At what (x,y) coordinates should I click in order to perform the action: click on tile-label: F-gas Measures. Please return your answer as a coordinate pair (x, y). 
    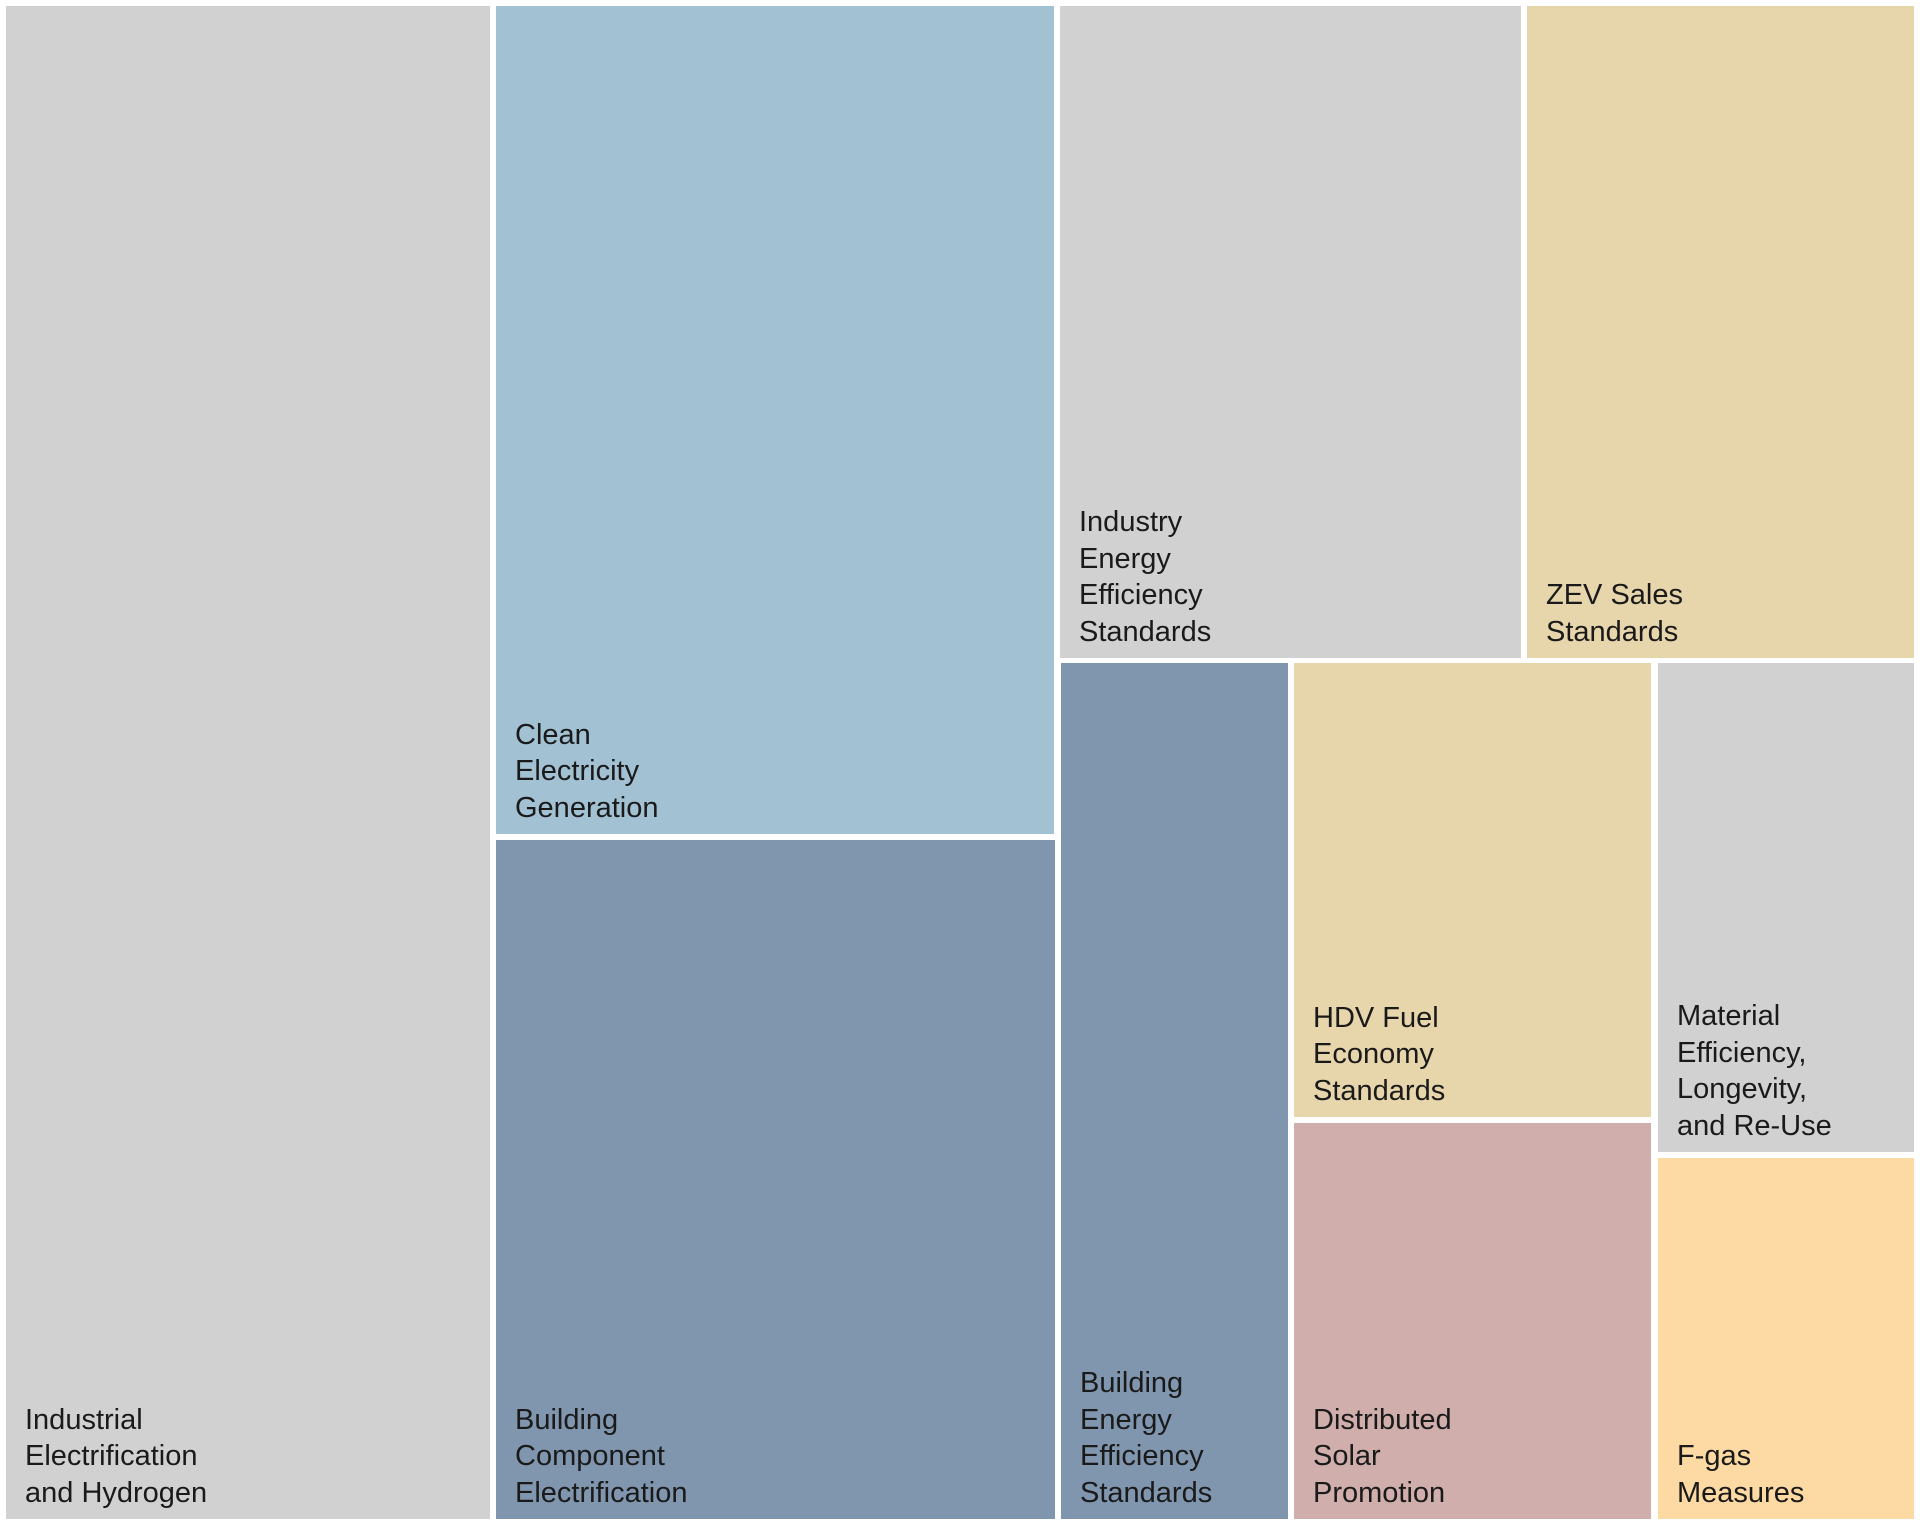
    Looking at the image, I should click on (1741, 1474).